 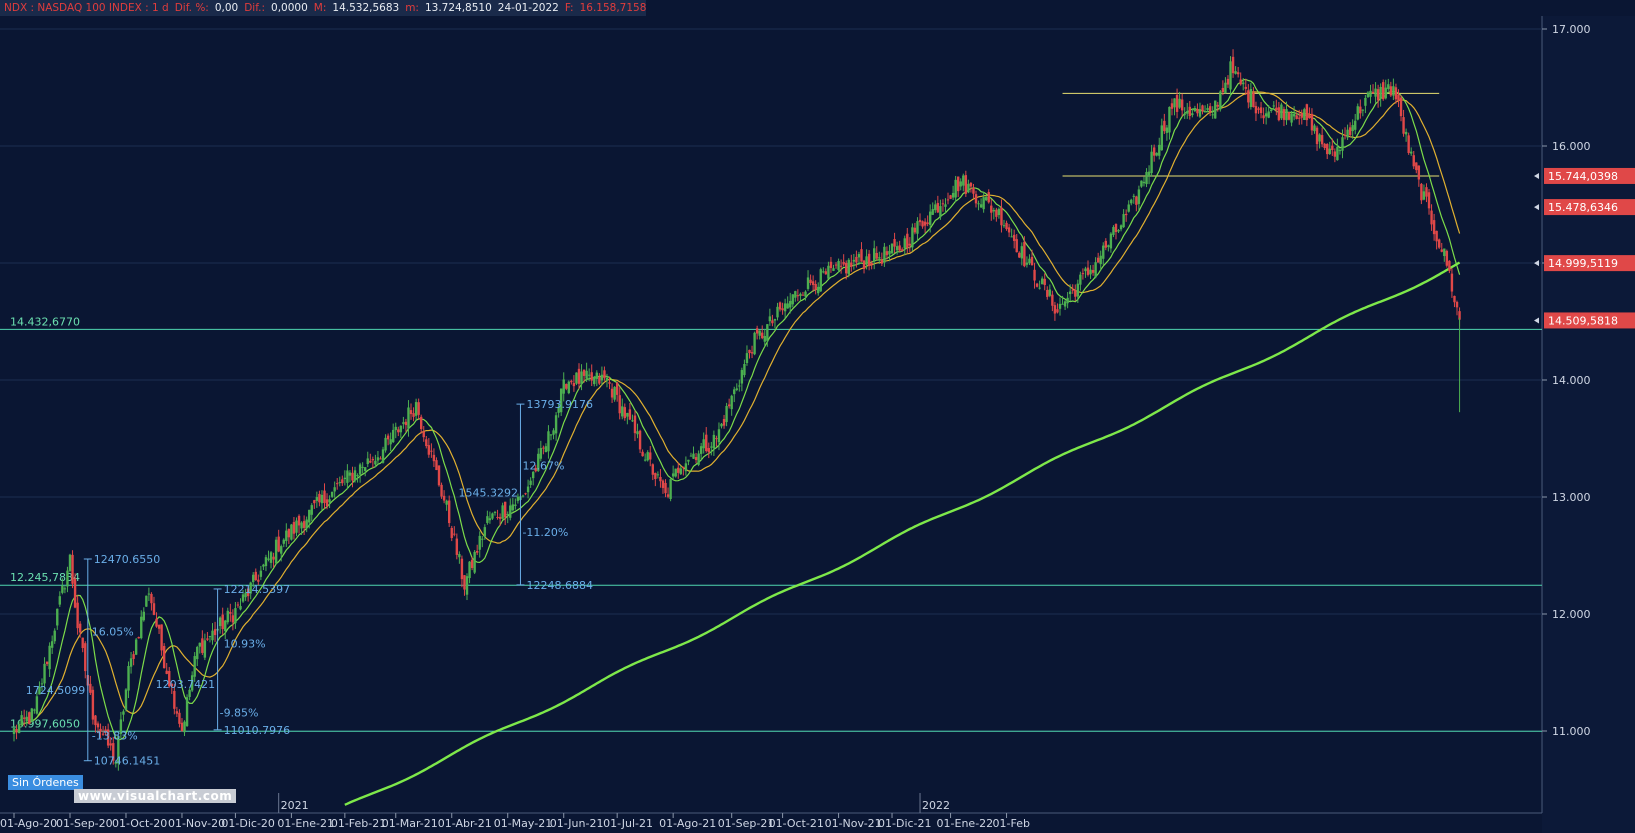 What do you see at coordinates (1571, 497) in the screenshot?
I see `y-tick-label: 13.000` at bounding box center [1571, 497].